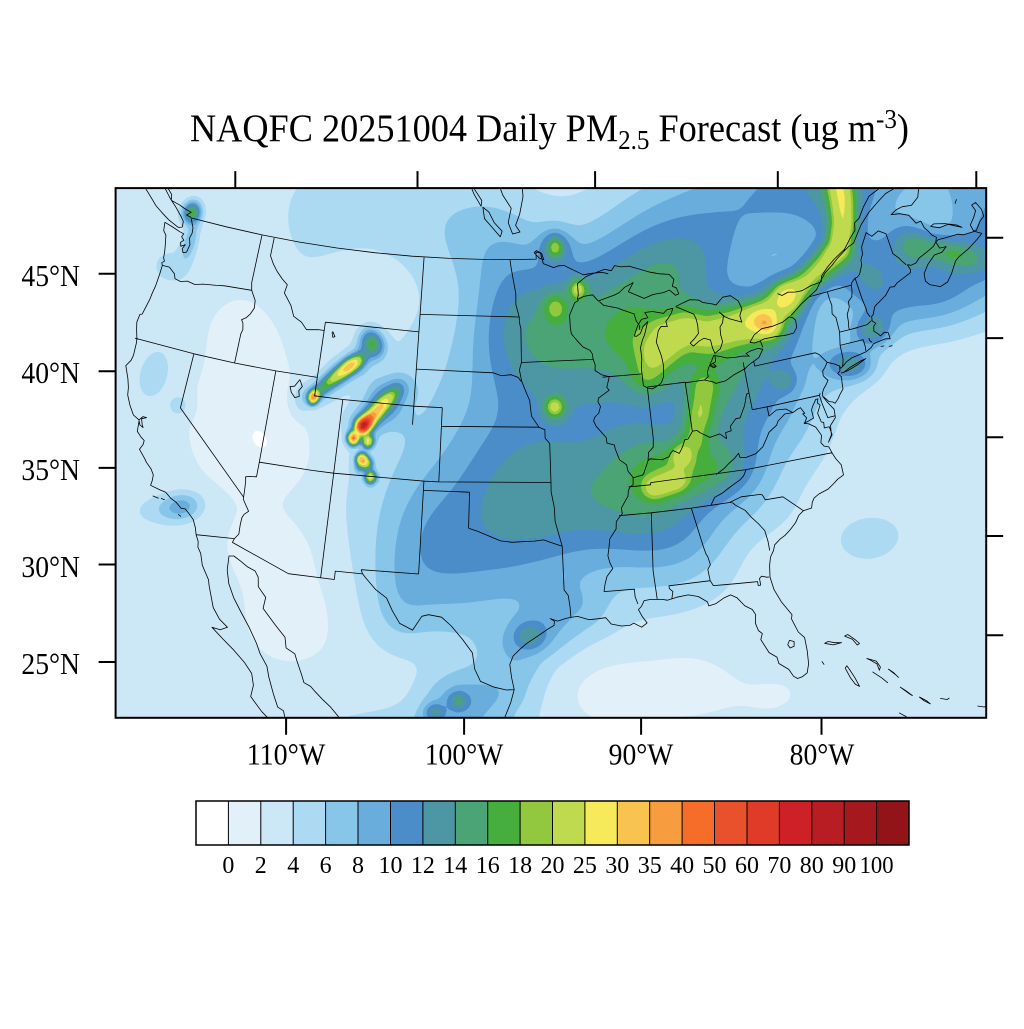 This screenshot has width=1024, height=1029. I want to click on svg-text: 35°N, so click(50, 469).